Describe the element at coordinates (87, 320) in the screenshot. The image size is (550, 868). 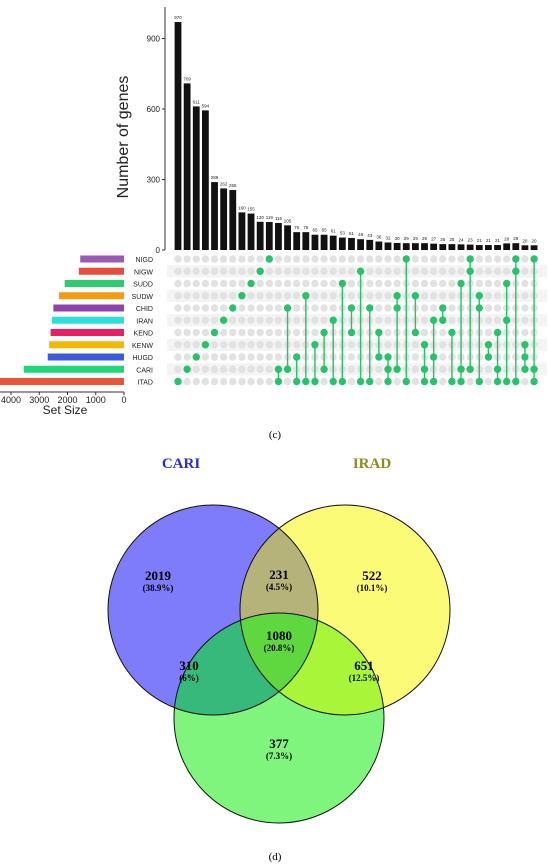
I see `set-size-bar` at that location.